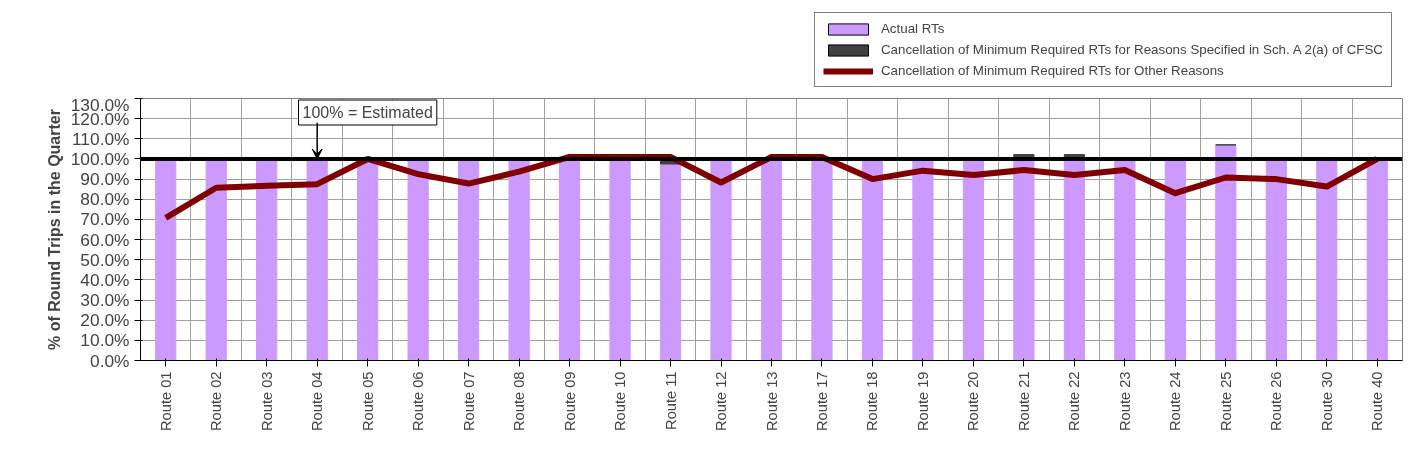 This screenshot has height=456, width=1425. What do you see at coordinates (569, 401) in the screenshot?
I see `x-tick-label: Route 09` at bounding box center [569, 401].